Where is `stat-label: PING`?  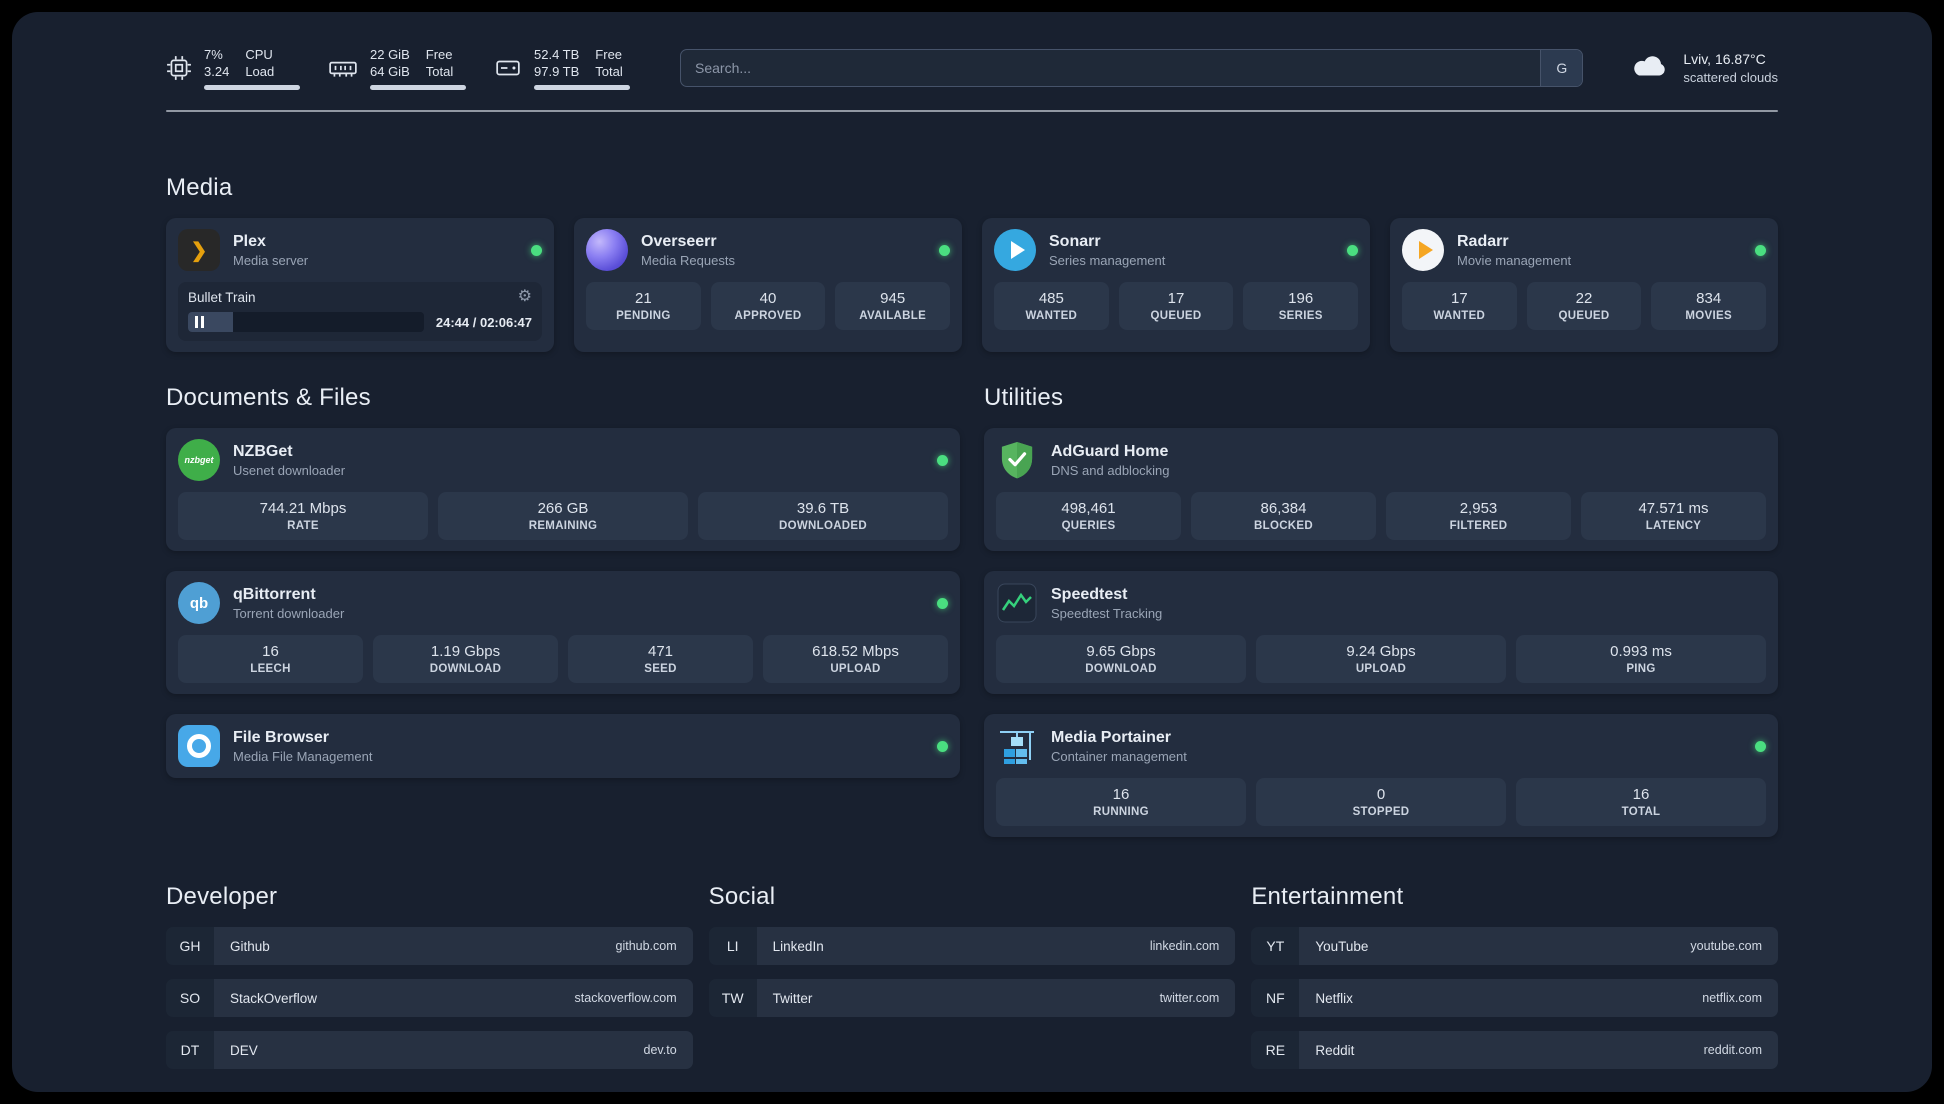
stat-label: PING is located at coordinates (1641, 669).